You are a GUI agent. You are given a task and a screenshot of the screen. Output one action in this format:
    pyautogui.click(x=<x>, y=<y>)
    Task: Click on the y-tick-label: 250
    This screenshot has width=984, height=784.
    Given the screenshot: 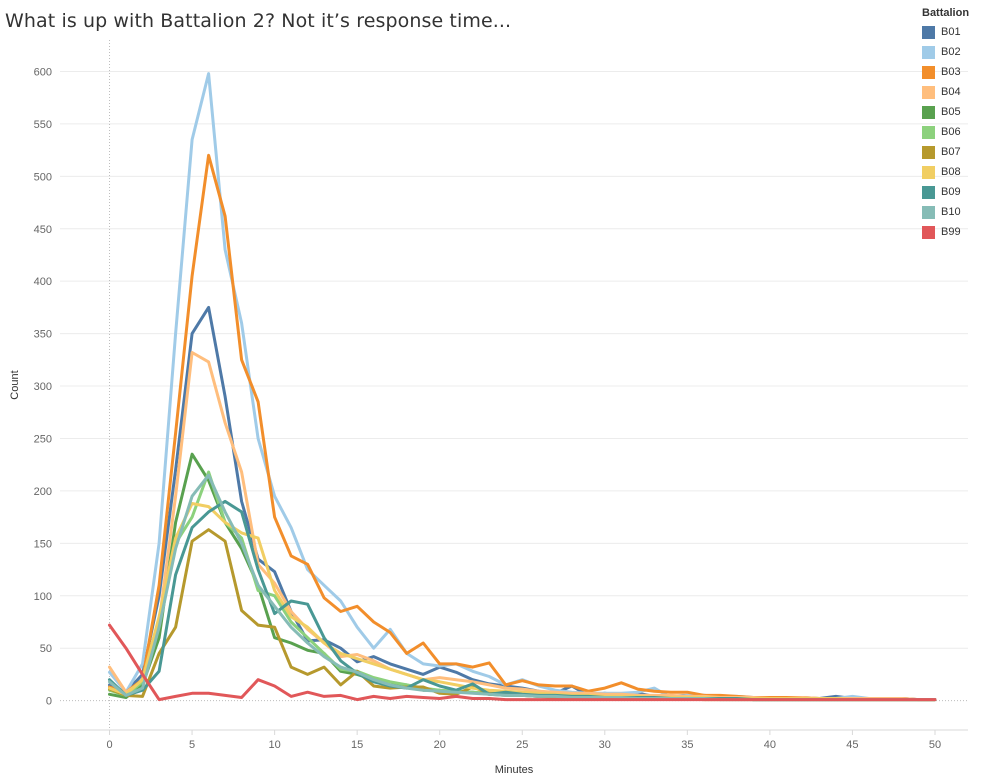 What is the action you would take?
    pyautogui.click(x=43, y=439)
    